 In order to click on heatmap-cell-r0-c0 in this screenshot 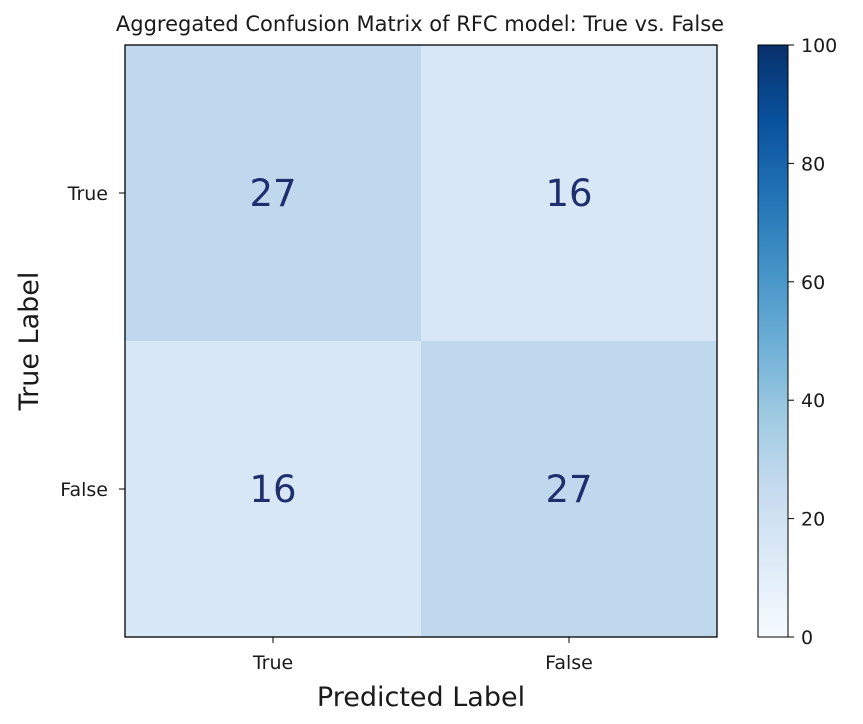, I will do `click(273, 193)`.